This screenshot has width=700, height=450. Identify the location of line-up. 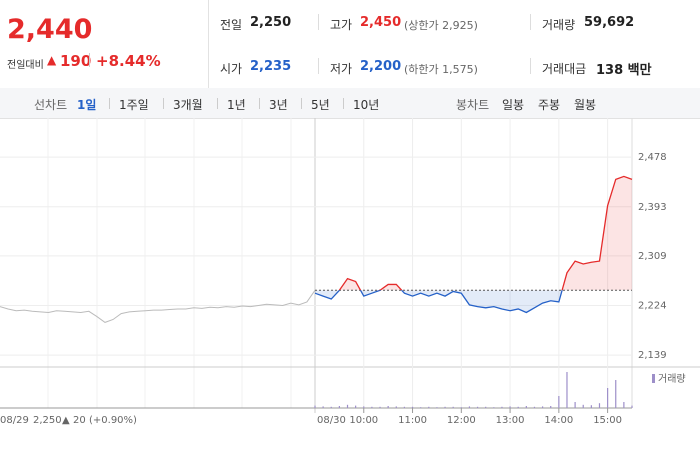
(485, 233).